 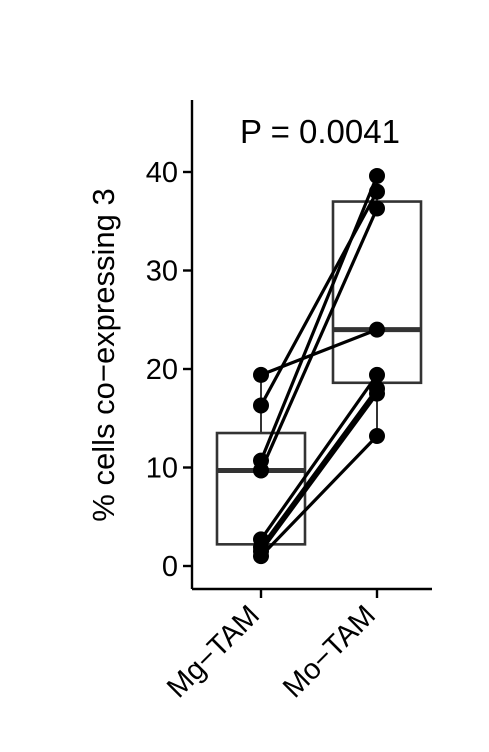 I want to click on pair-lines, so click(x=319, y=366).